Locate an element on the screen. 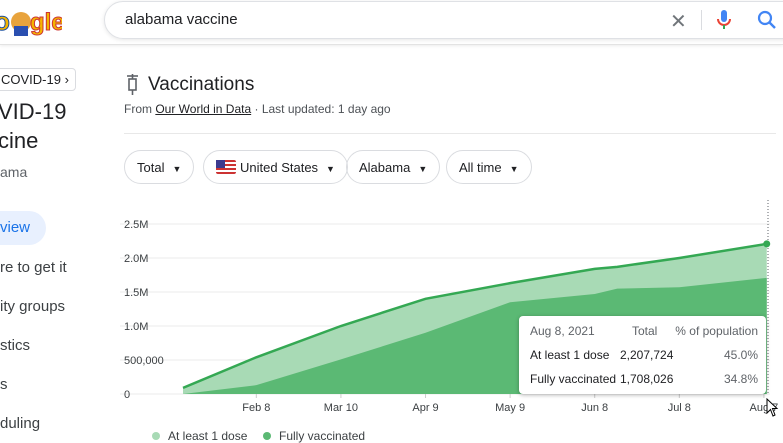 This screenshot has height=443, width=783. divider is located at coordinates (450, 133).